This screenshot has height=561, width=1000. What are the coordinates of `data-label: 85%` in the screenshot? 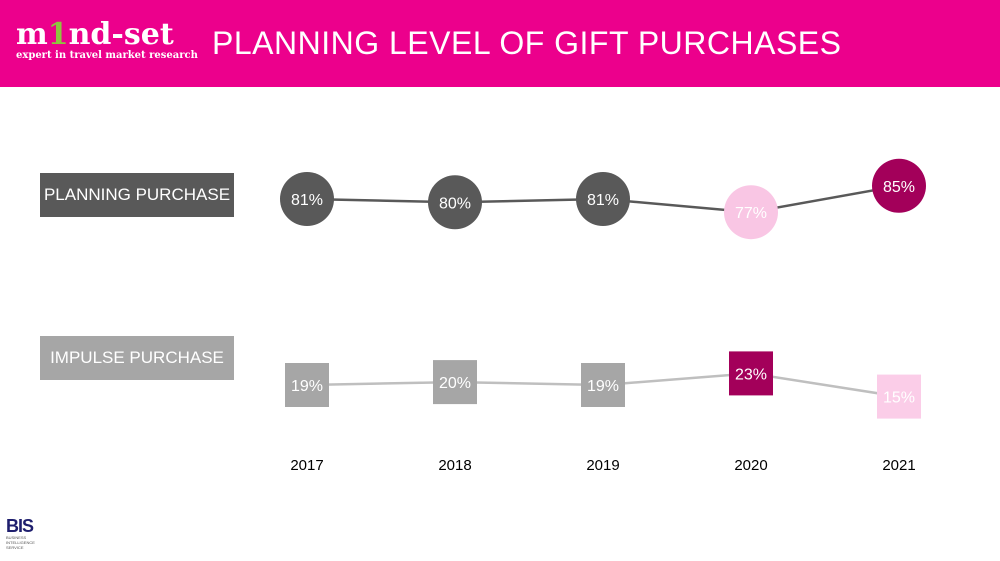 It's located at (899, 187).